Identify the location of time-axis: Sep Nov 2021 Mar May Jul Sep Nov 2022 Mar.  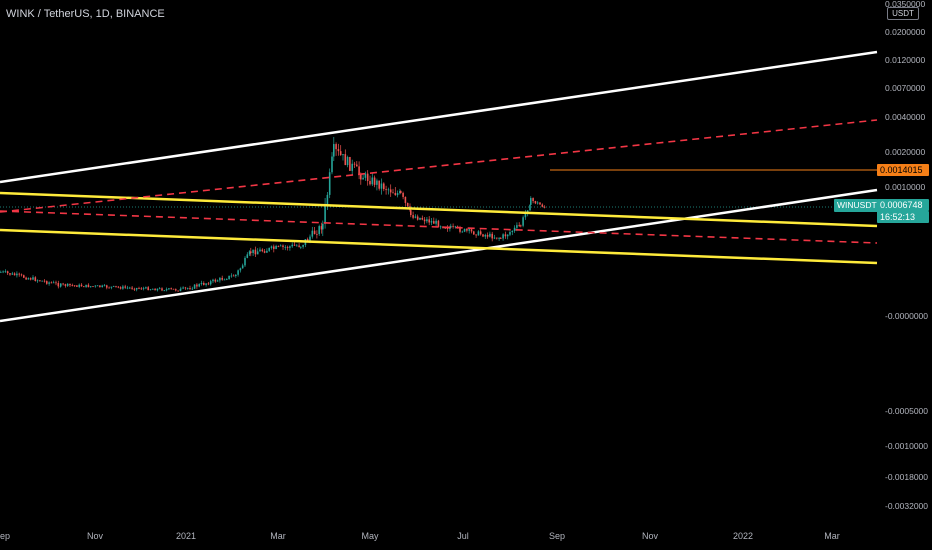
(420, 536).